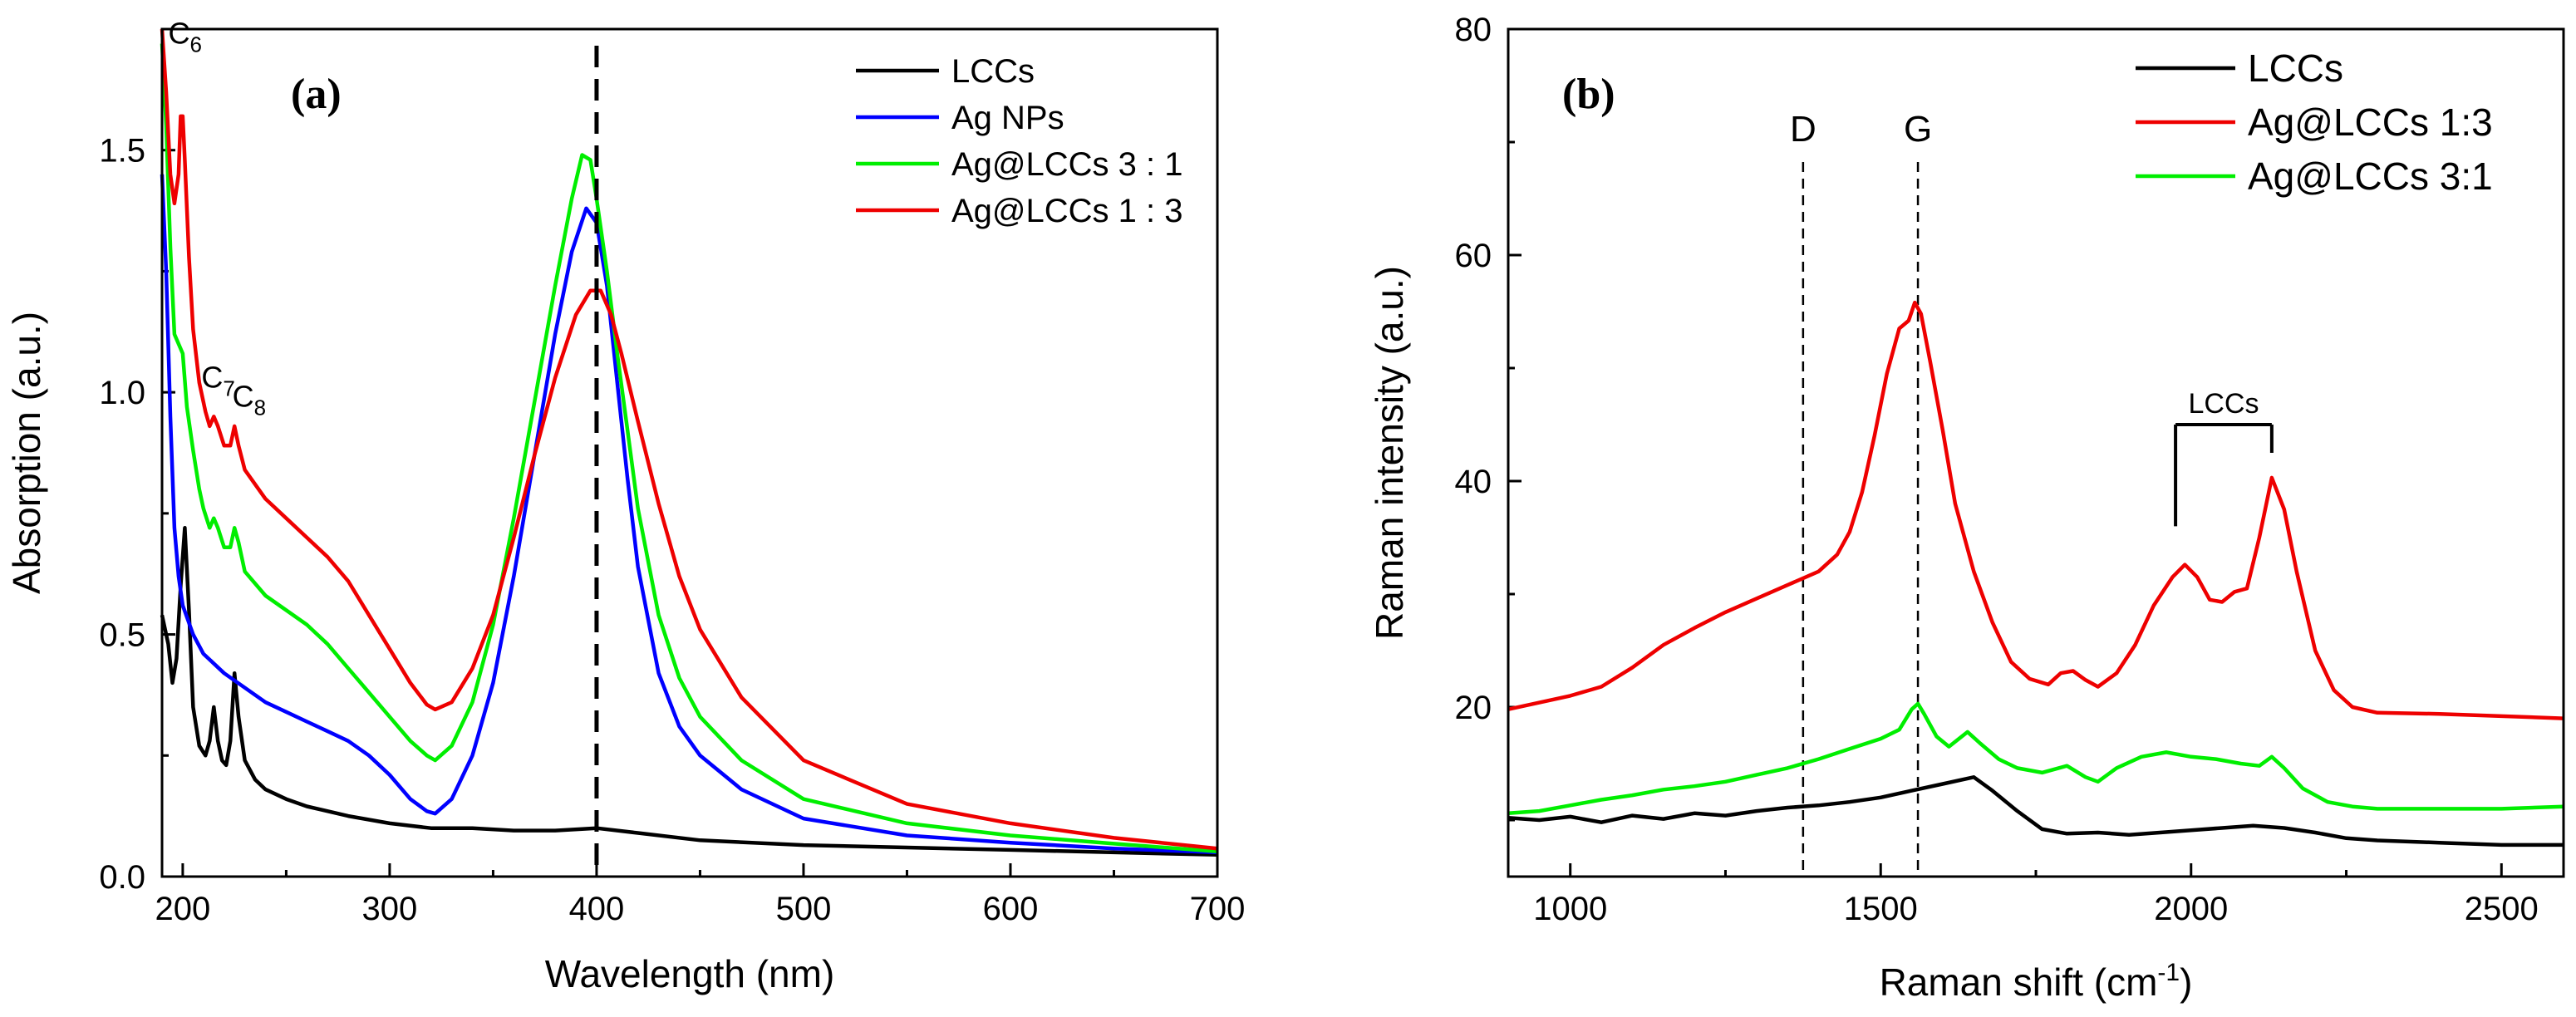  What do you see at coordinates (2035, 812) in the screenshot?
I see `series-line-b-lccs` at bounding box center [2035, 812].